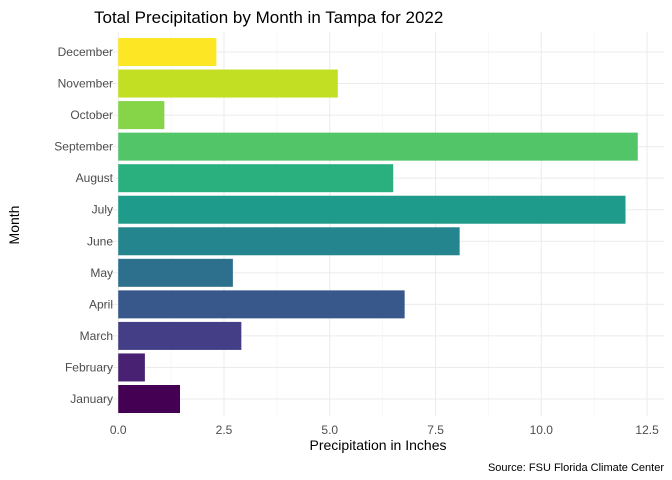 This screenshot has width=672, height=480. Describe the element at coordinates (83, 147) in the screenshot. I see `y-tick-label: September` at that location.